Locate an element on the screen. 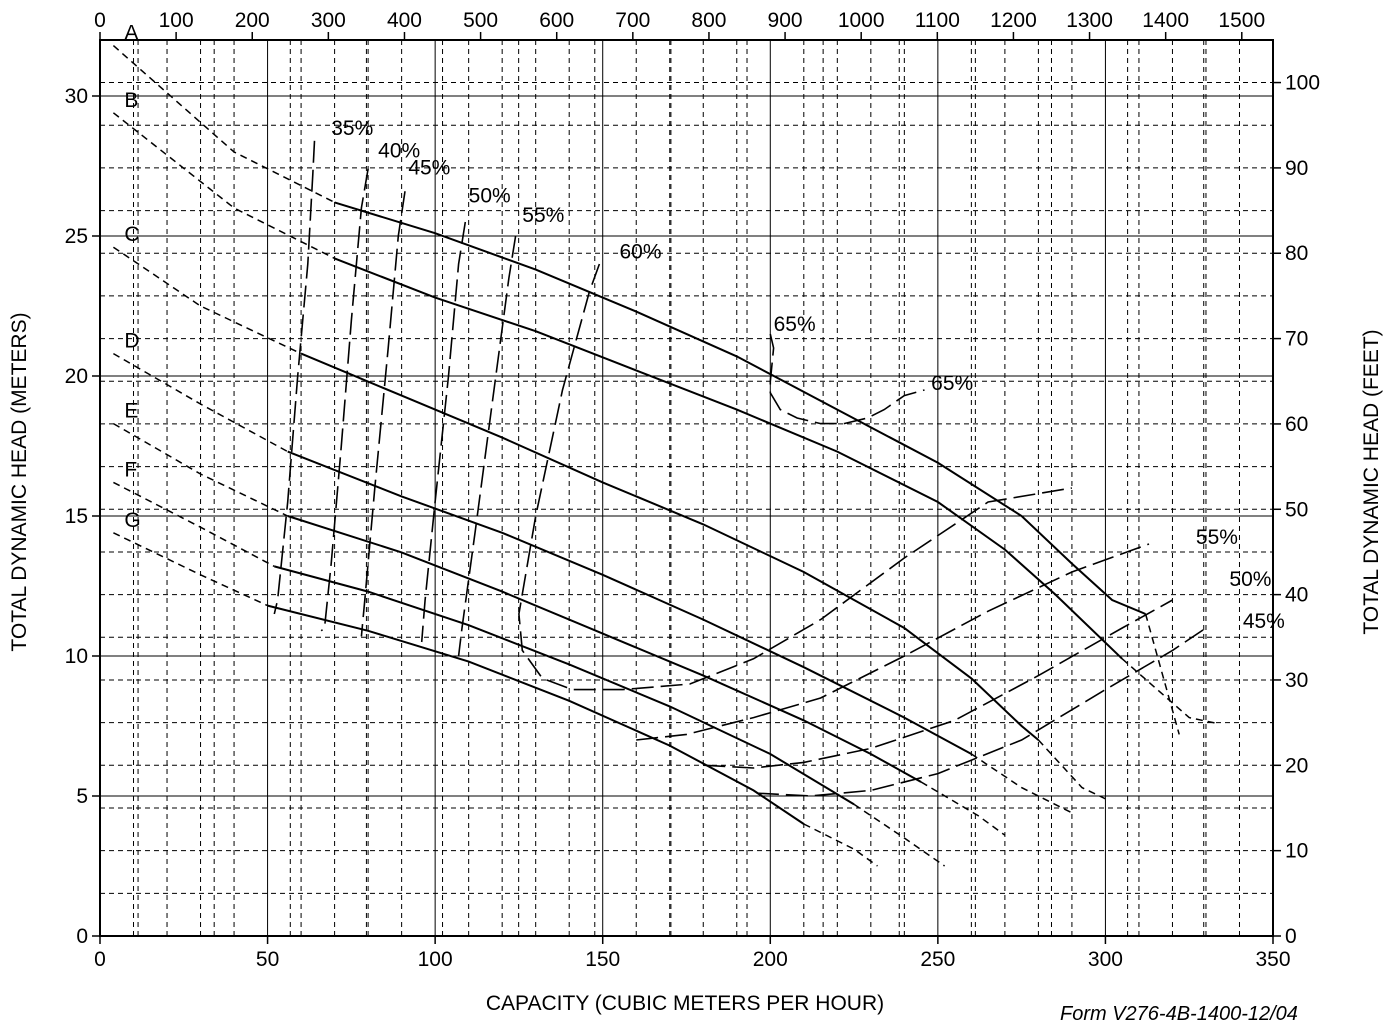 The image size is (1396, 1026). curve-a-tail is located at coordinates (1162, 674).